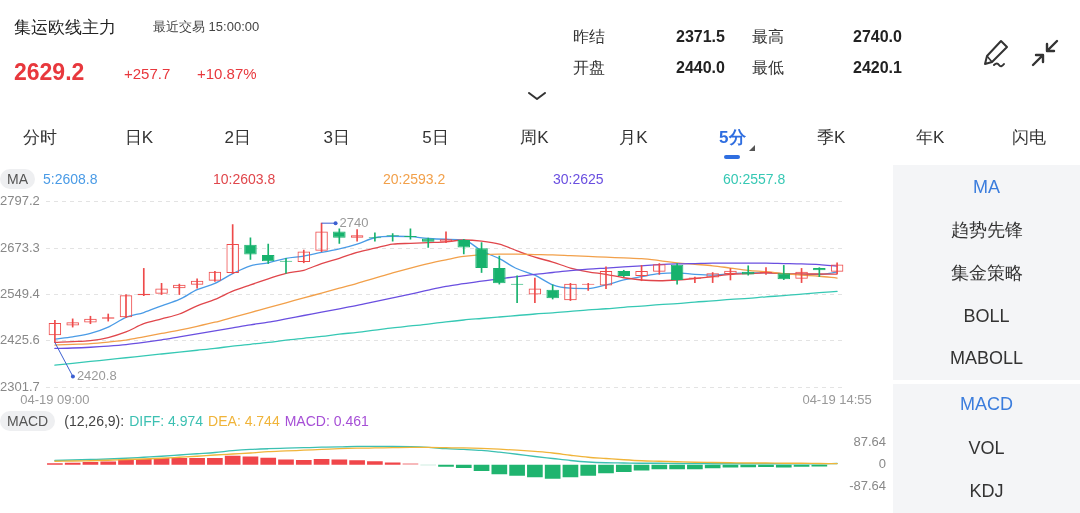 The image size is (1080, 513). What do you see at coordinates (986, 448) in the screenshot?
I see `text: VOL` at bounding box center [986, 448].